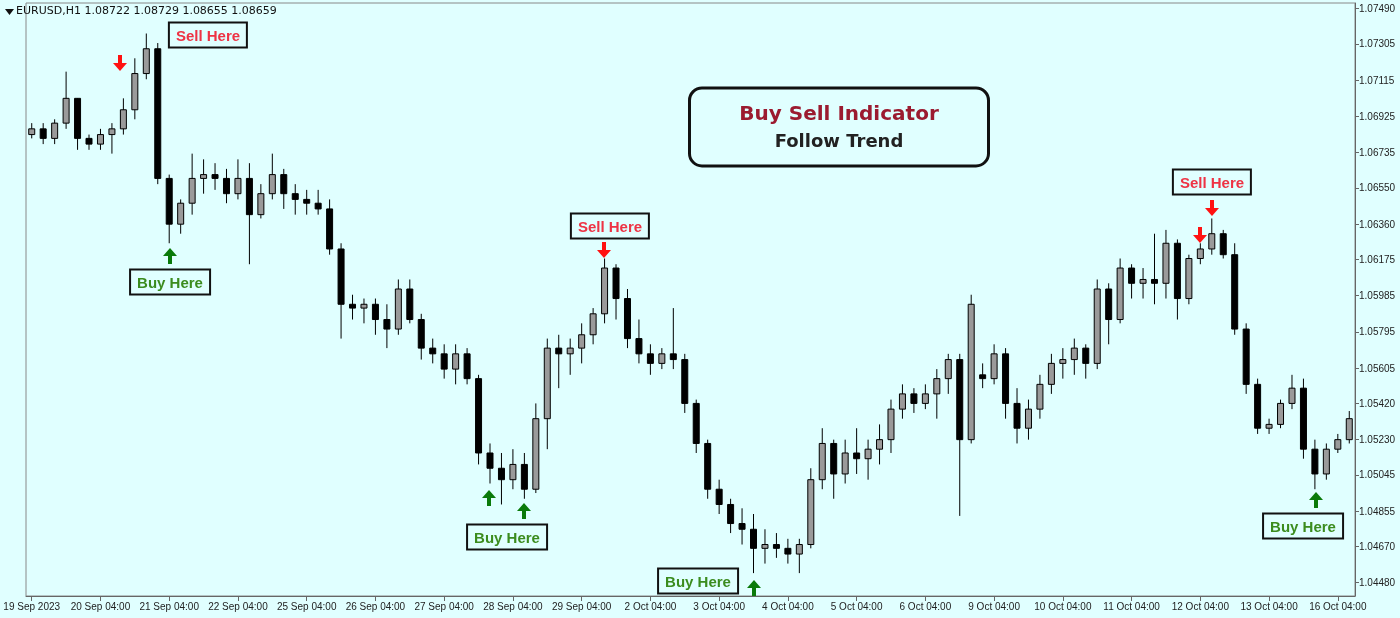 Image resolution: width=1400 pixels, height=618 pixels. What do you see at coordinates (839, 141) in the screenshot?
I see `annotation: Follow Trend` at bounding box center [839, 141].